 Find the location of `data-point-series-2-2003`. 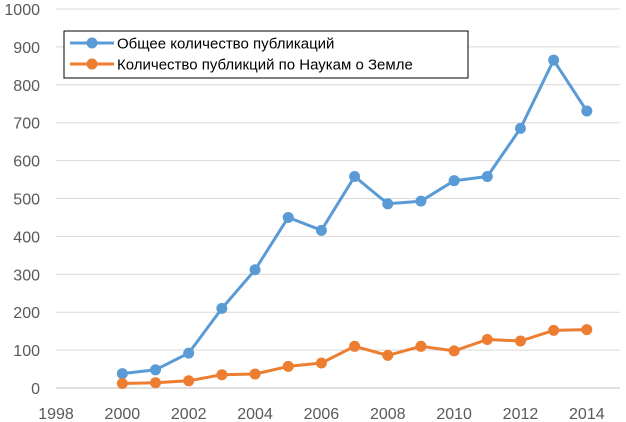

data-point-series-2-2003 is located at coordinates (222, 375).